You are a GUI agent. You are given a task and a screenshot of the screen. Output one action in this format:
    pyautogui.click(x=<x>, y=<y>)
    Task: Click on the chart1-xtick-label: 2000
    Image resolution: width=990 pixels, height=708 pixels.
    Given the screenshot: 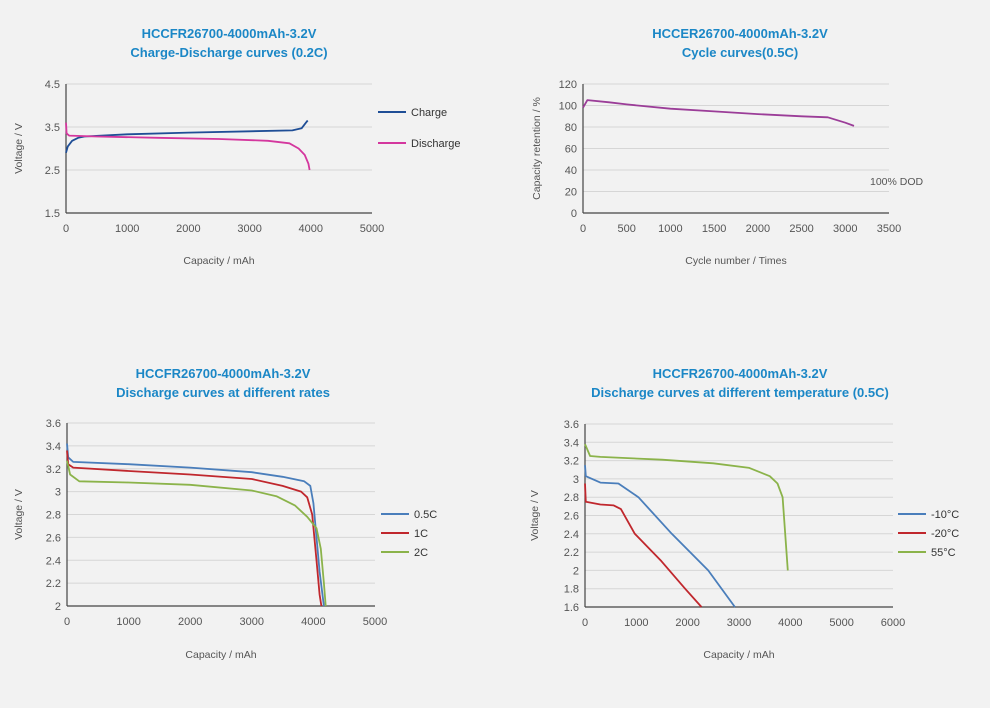 What is the action you would take?
    pyautogui.click(x=188, y=229)
    